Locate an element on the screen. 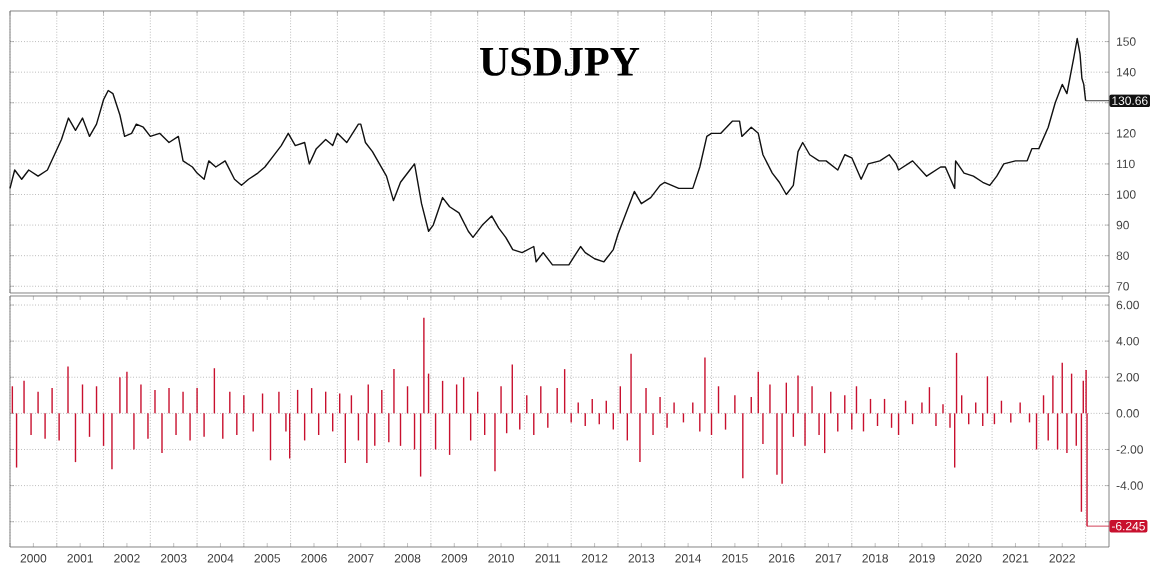  y-tick-label: -2.00 is located at coordinates (1129, 449).